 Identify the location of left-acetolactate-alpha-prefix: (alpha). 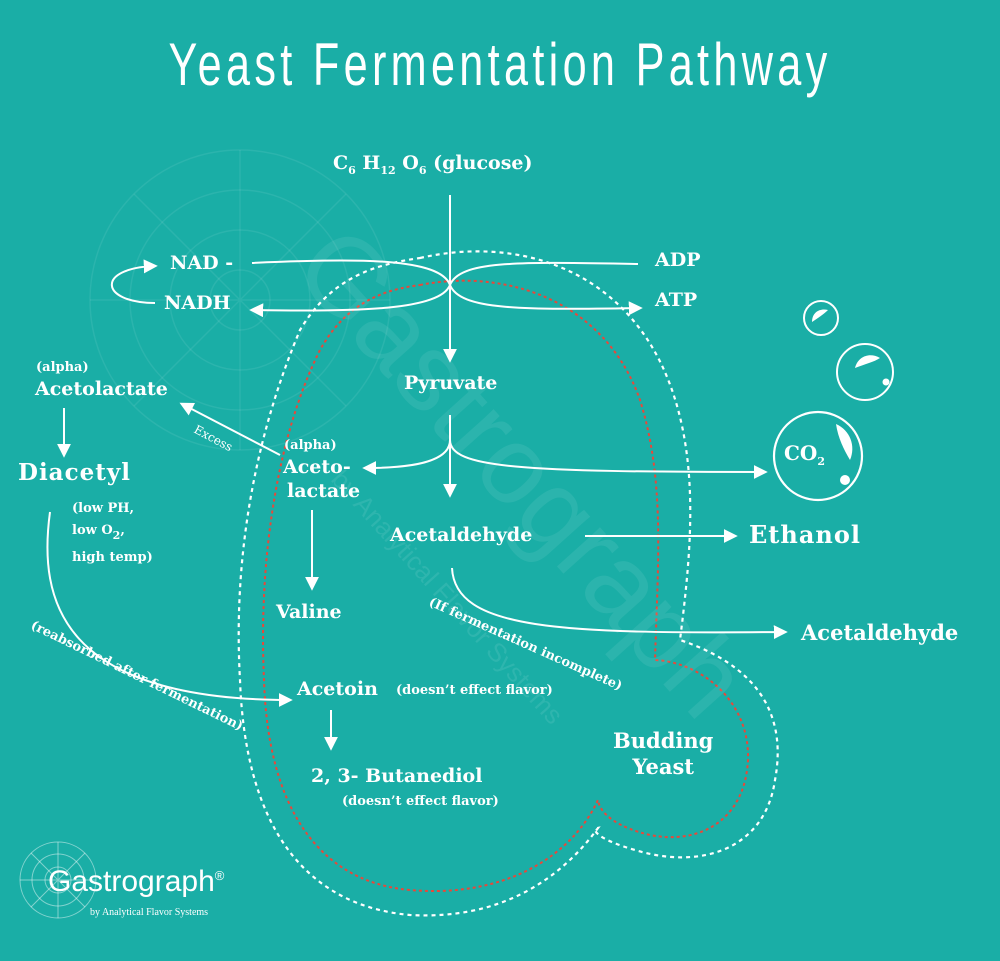
(62, 367).